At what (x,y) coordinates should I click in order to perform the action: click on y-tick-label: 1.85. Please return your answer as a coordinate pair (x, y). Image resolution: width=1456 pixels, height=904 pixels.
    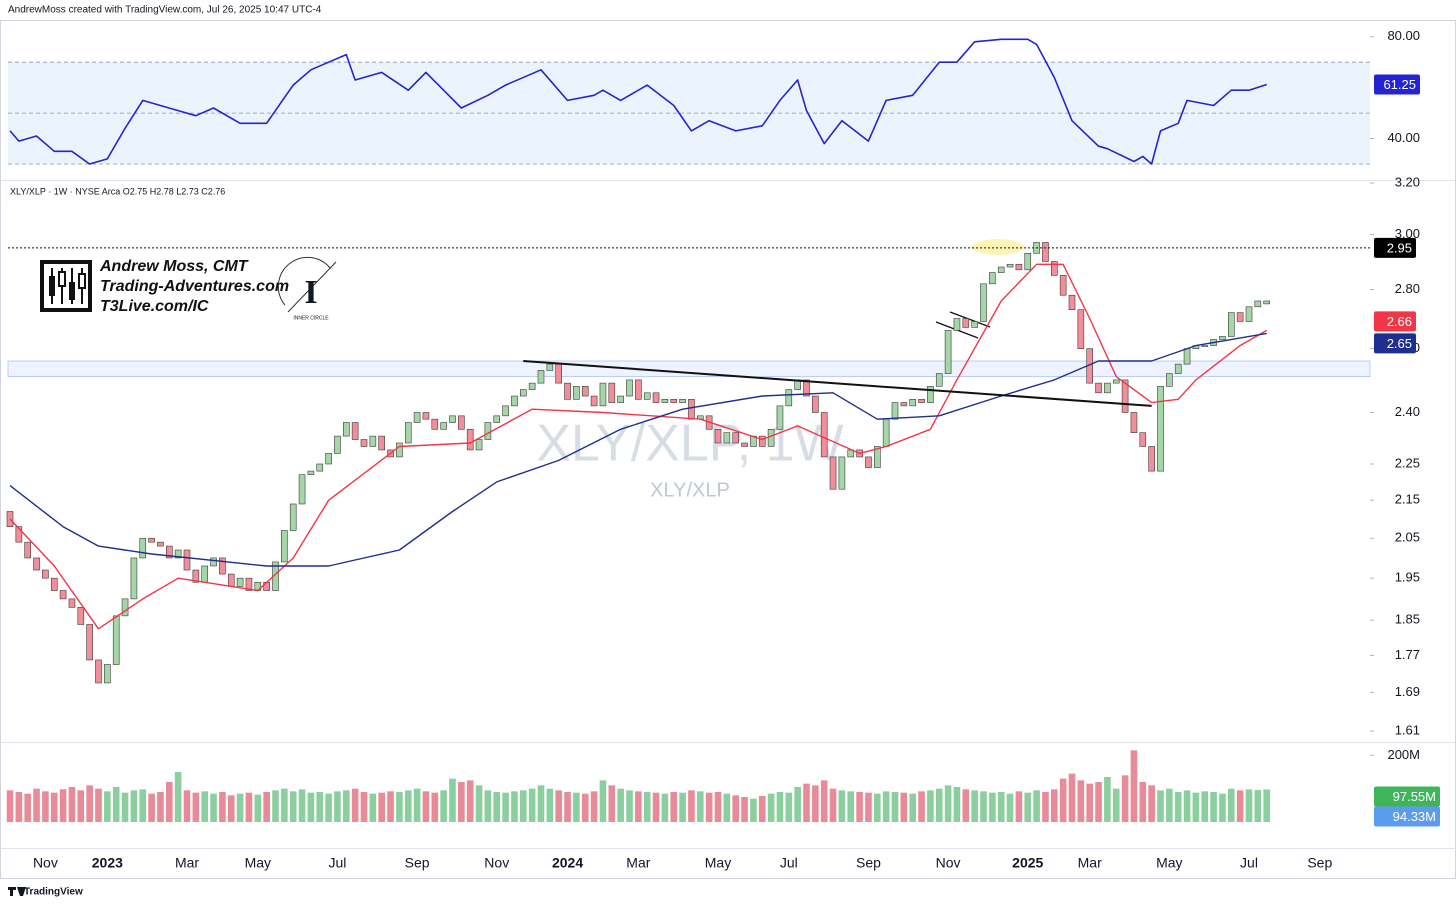
    Looking at the image, I should click on (1407, 619).